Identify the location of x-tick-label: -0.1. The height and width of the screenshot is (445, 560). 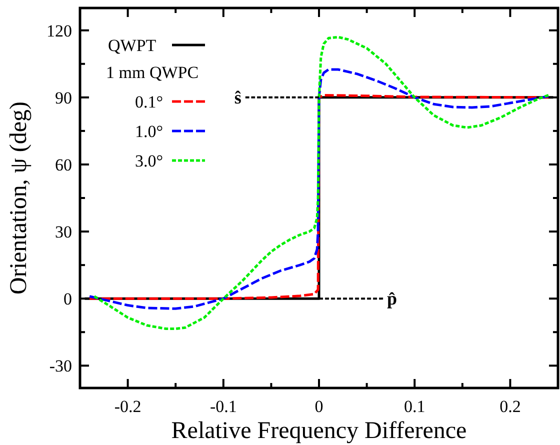
(223, 406).